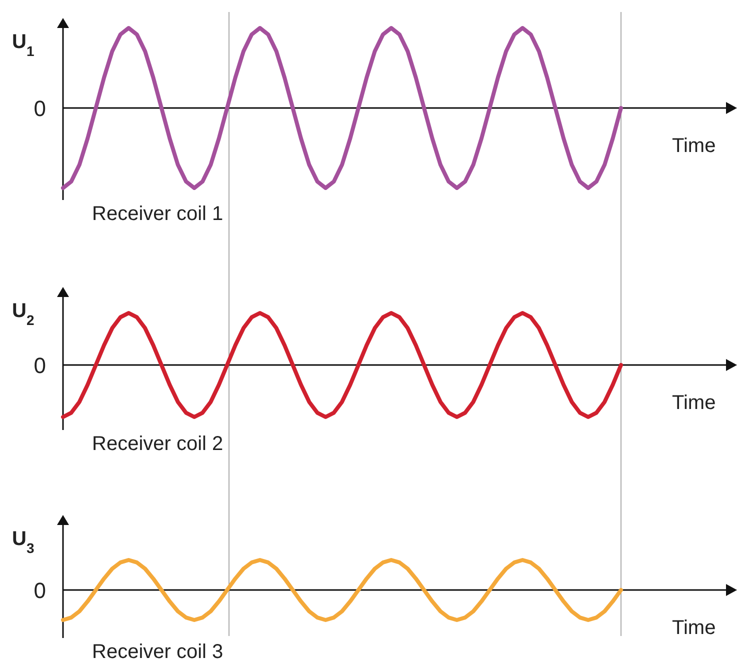 This screenshot has width=737, height=663. Describe the element at coordinates (23, 542) in the screenshot. I see `y-axis-title: U$_{3}$` at that location.